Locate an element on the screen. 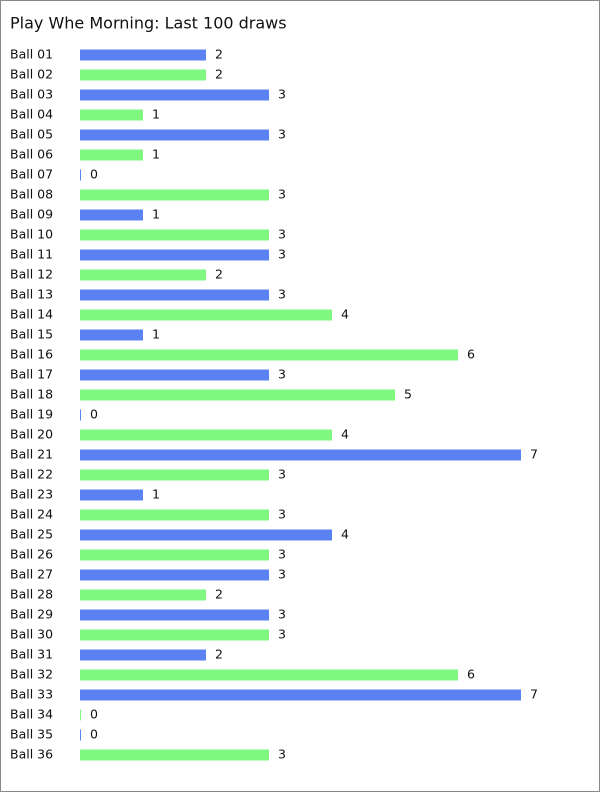 The image size is (600, 792). chart-title: Play Whe Morning: Last 100 draws is located at coordinates (148, 23).